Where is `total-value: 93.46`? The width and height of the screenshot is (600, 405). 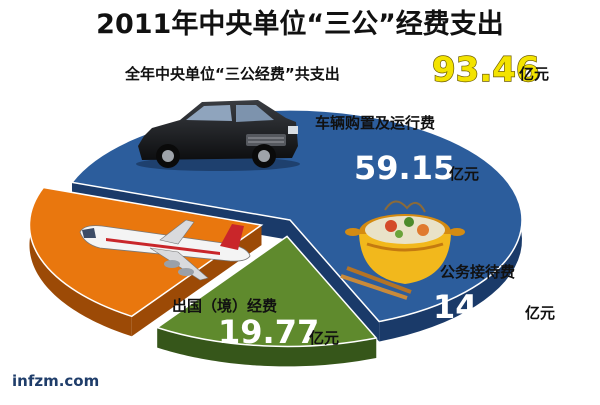 total-value: 93.46 is located at coordinates (486, 70).